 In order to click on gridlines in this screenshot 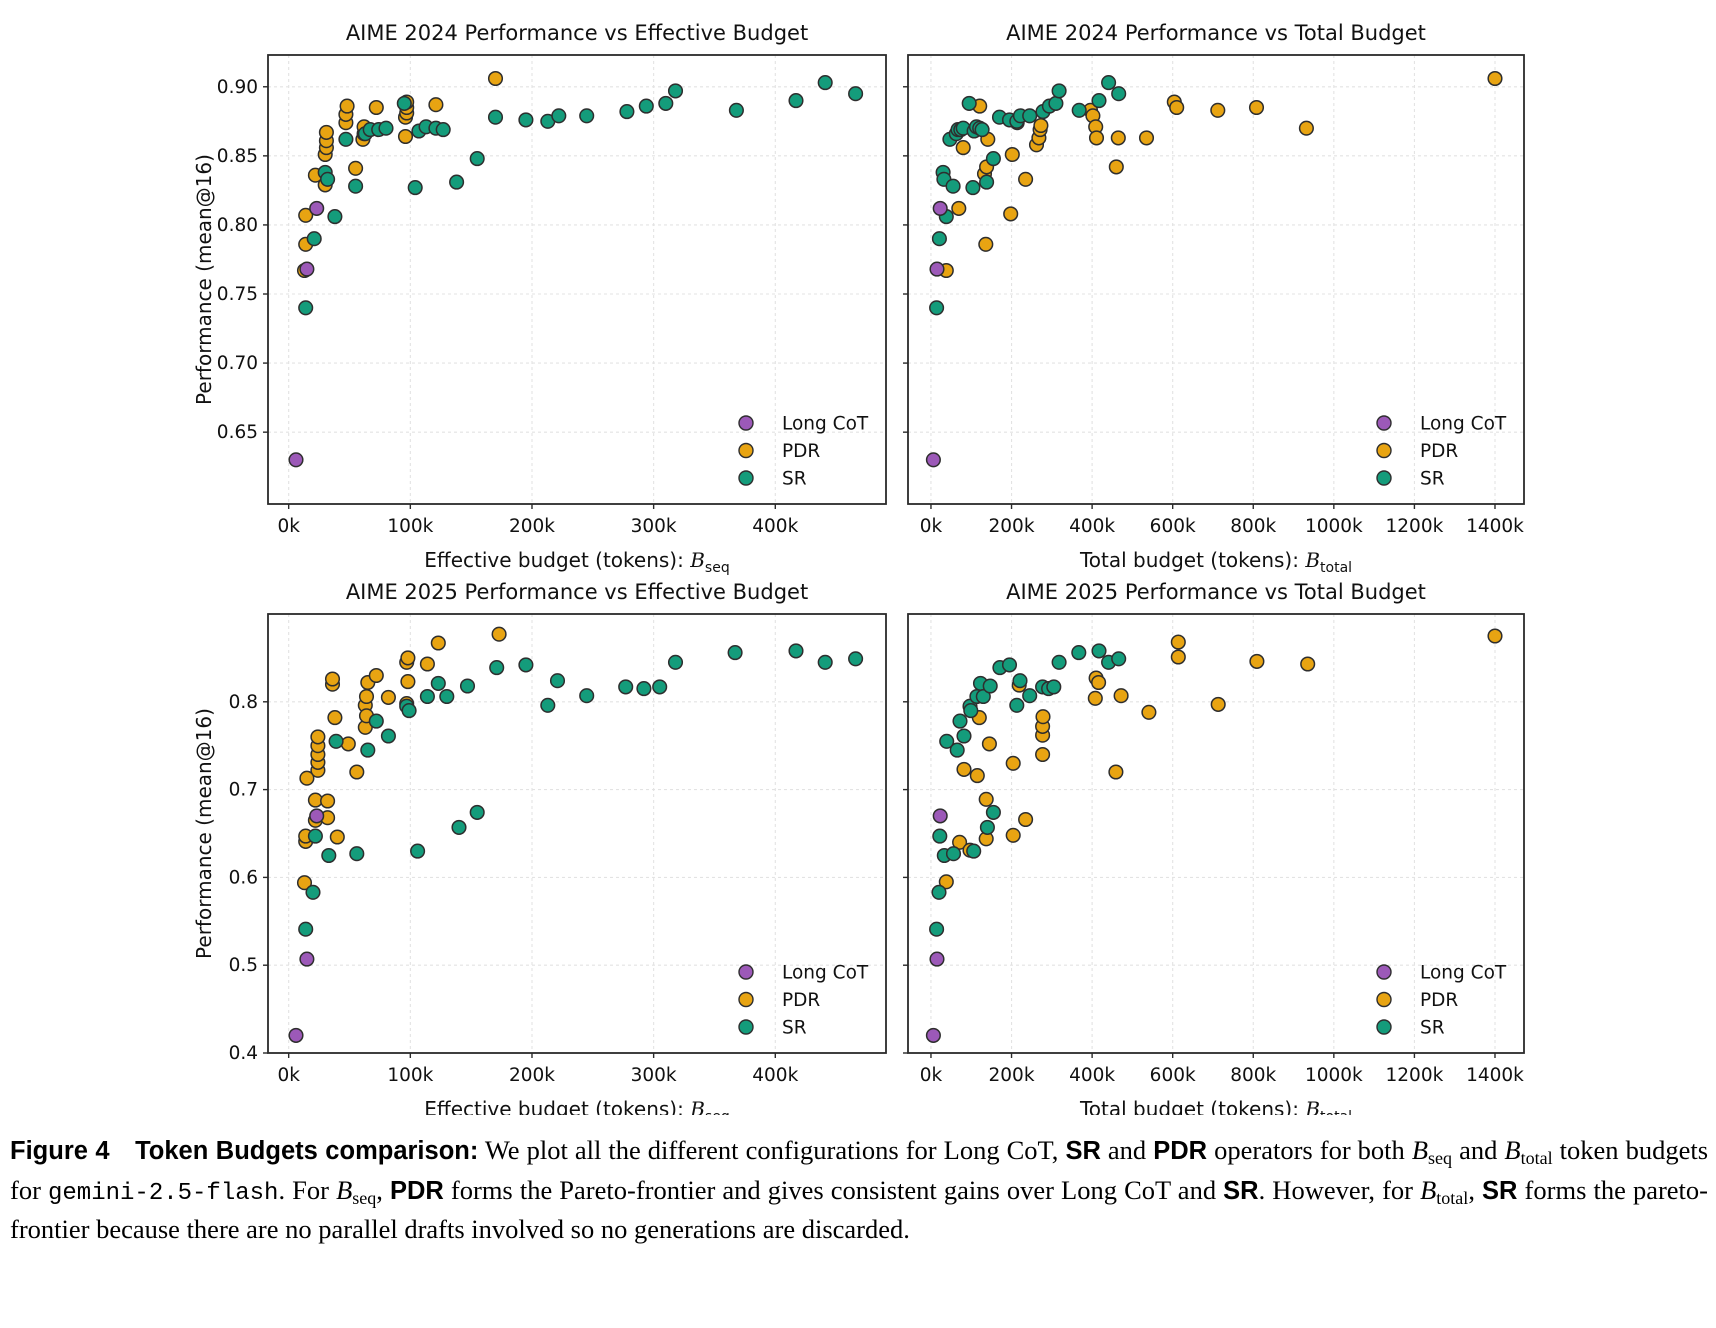, I will do `click(577, 834)`.